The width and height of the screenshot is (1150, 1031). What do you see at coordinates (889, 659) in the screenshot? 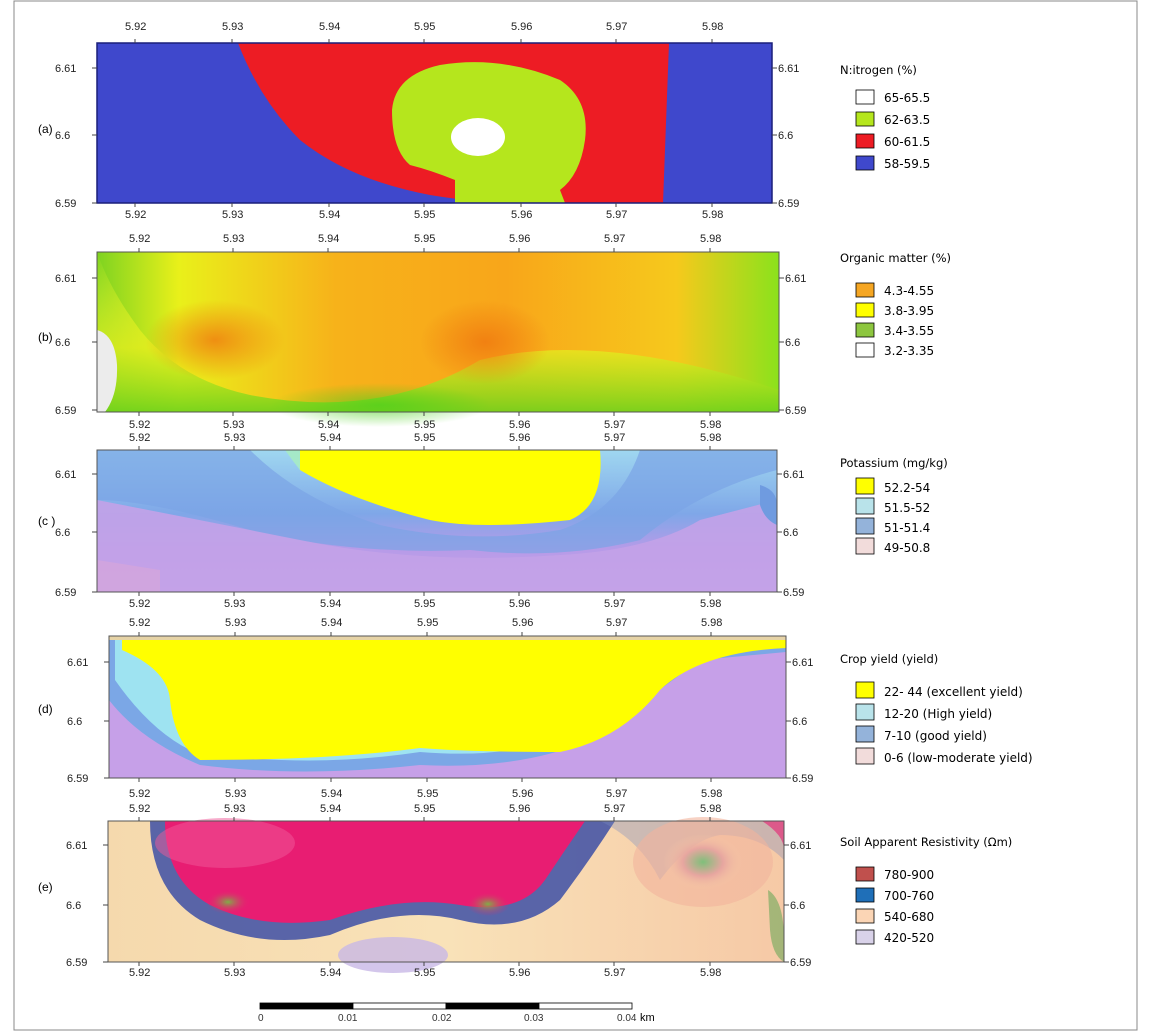
I see `legend-crop-yield-title: Crop yield (yield)` at bounding box center [889, 659].